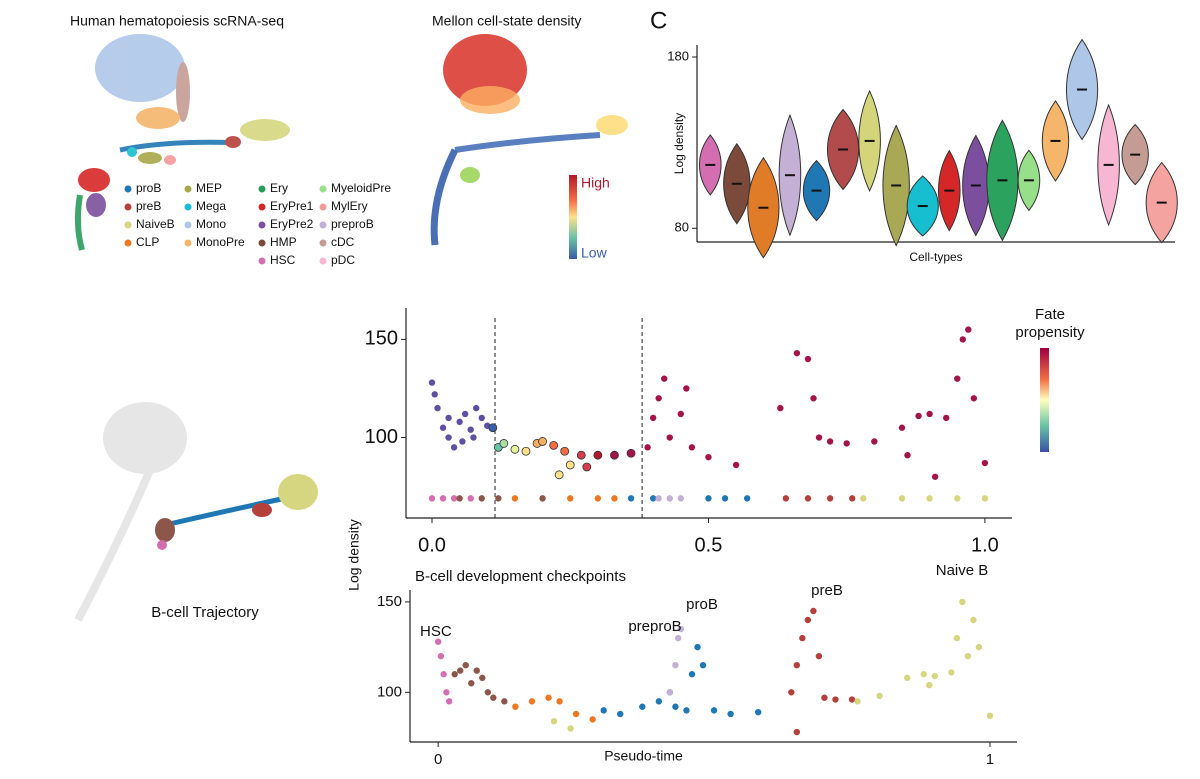  Describe the element at coordinates (436, 631) in the screenshot. I see `annotation: HSC` at that location.